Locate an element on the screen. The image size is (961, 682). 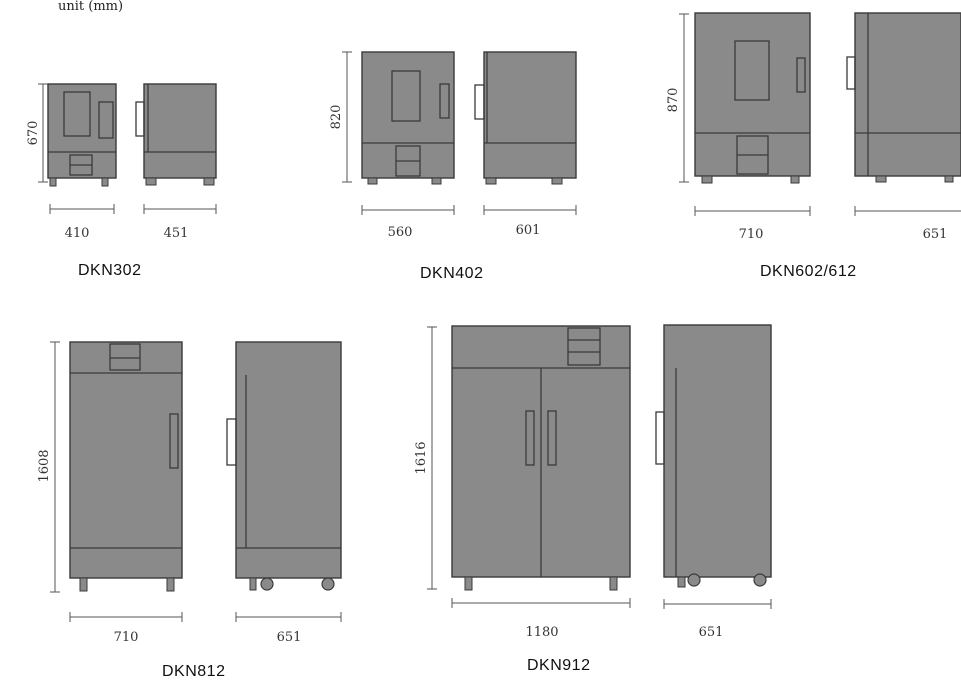
dkn912-depth-label: 651 is located at coordinates (711, 632).